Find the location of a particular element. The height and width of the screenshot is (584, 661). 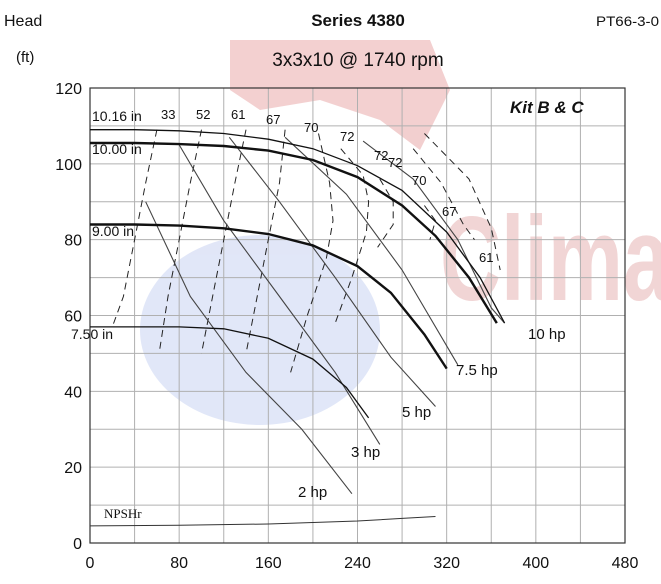

y-tick-label: 0 is located at coordinates (77, 544).